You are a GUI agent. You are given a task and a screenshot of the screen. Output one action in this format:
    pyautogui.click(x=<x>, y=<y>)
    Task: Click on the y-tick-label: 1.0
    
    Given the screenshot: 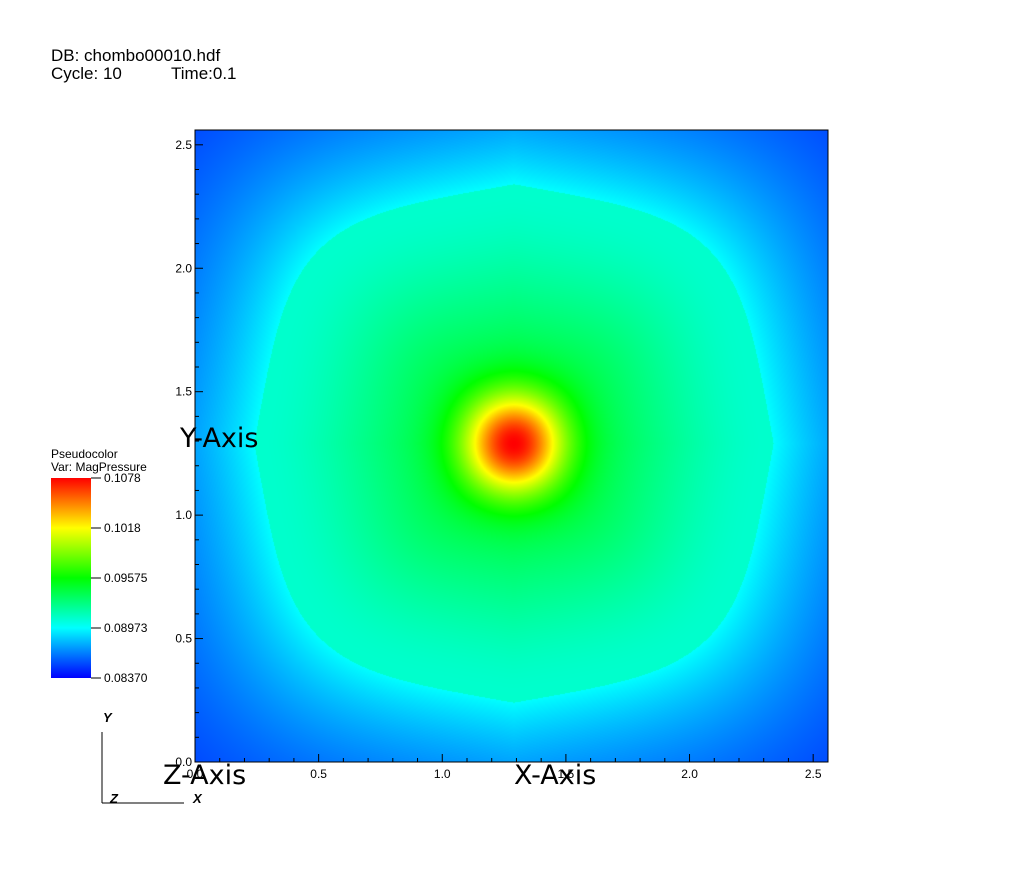 What is the action you would take?
    pyautogui.click(x=183, y=515)
    